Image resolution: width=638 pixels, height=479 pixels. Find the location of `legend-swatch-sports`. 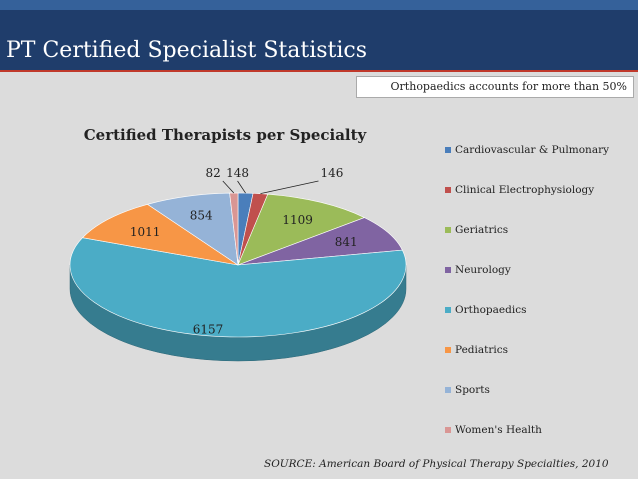

legend-swatch-sports is located at coordinates (448, 390).